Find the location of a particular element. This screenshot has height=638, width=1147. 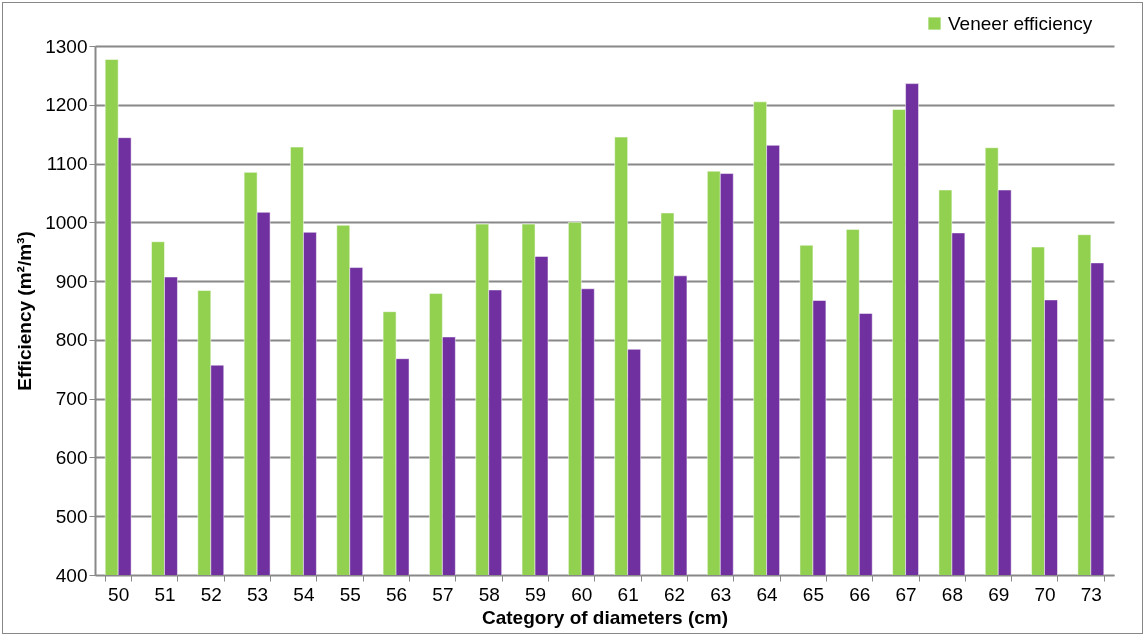

x-tick-label: 51 is located at coordinates (165, 594).